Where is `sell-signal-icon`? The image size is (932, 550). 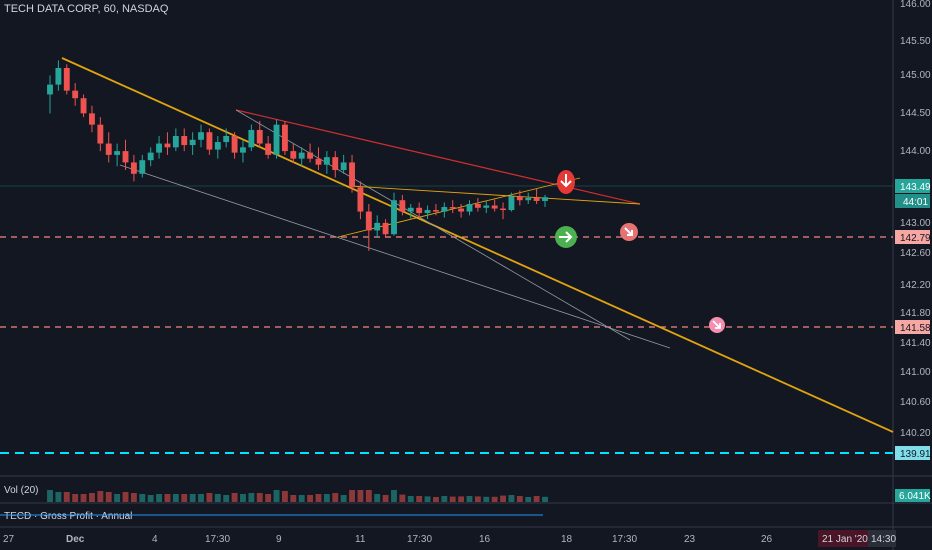
sell-signal-icon is located at coordinates (566, 182).